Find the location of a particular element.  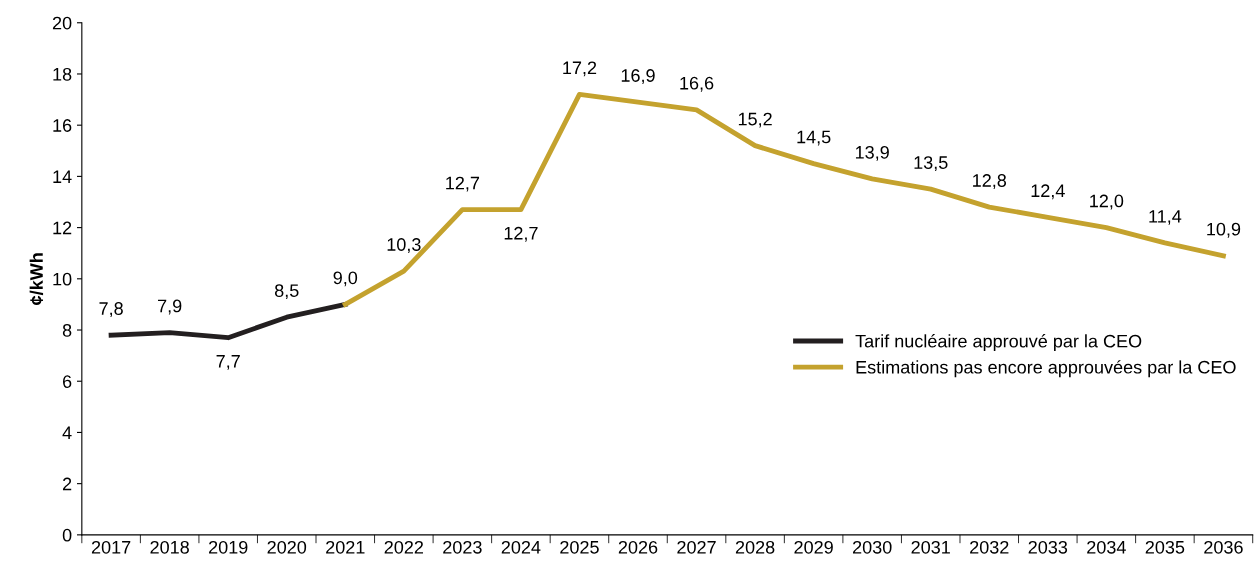

legend-label: Estimations pas encore approuvées par la CEO is located at coordinates (1046, 369).